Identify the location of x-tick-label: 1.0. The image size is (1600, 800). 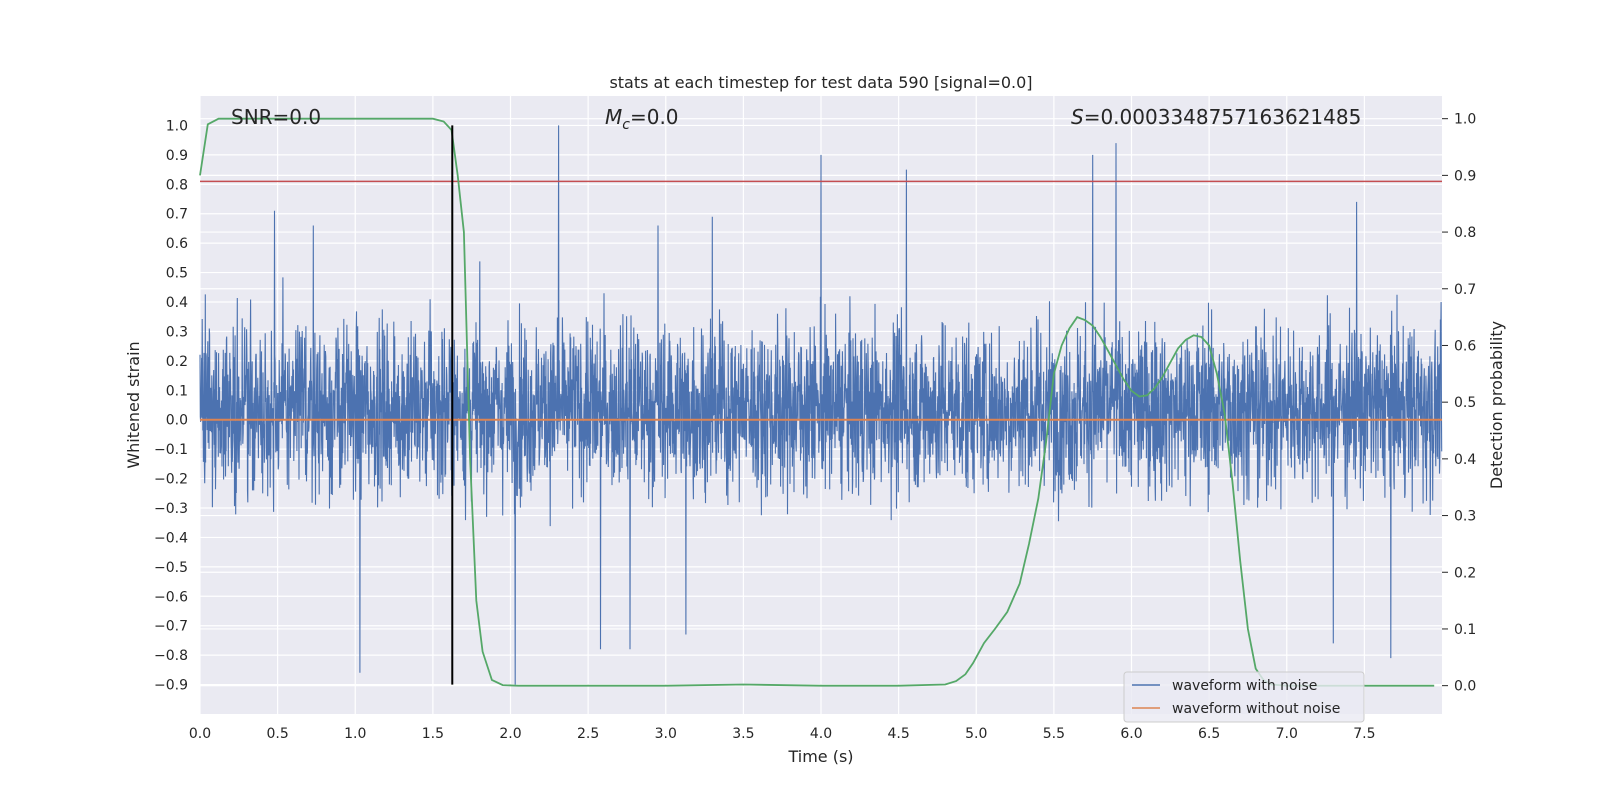
(355, 734).